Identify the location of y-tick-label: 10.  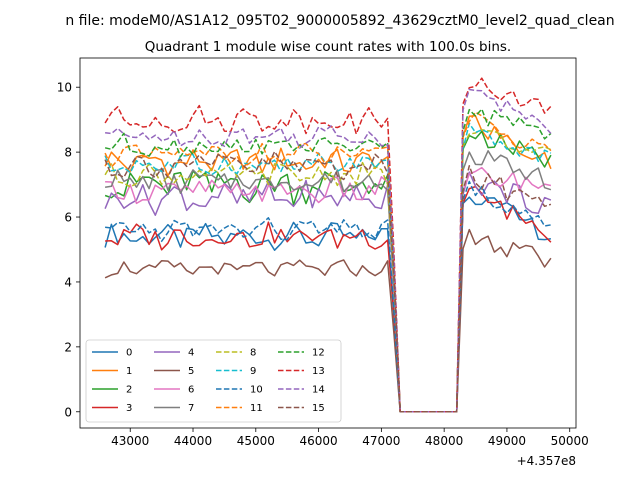
(64, 88).